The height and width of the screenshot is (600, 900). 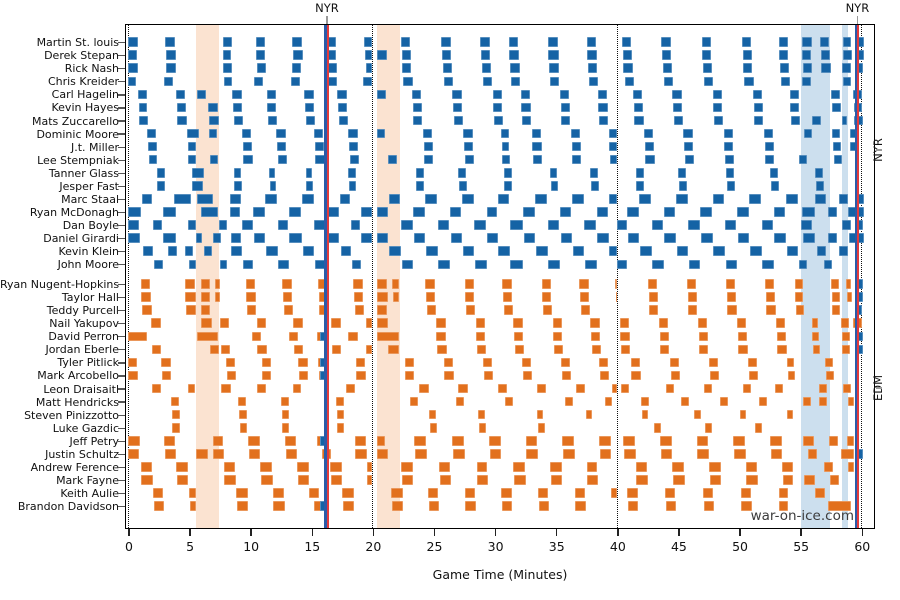 What do you see at coordinates (324, 336) in the screenshot?
I see `goal-against-mark` at bounding box center [324, 336].